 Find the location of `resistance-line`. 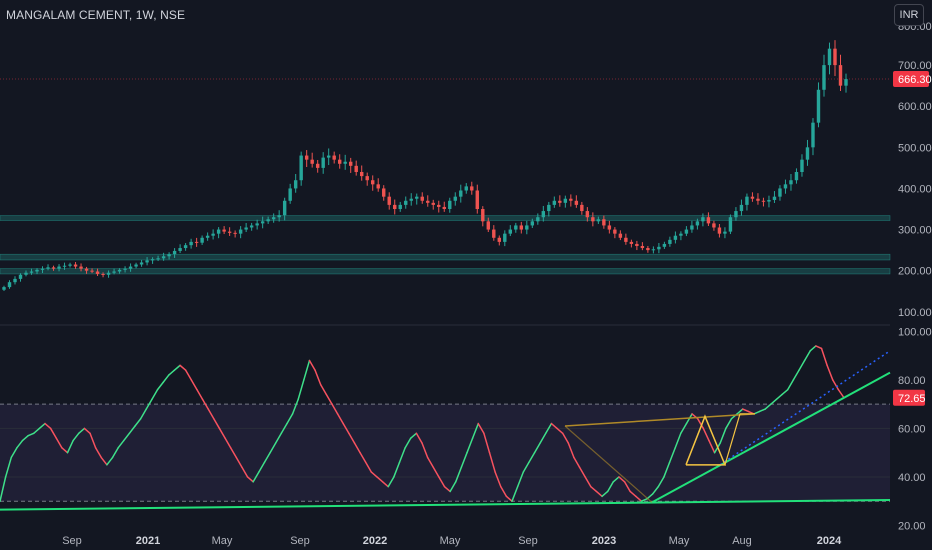

resistance-line is located at coordinates (660, 420).